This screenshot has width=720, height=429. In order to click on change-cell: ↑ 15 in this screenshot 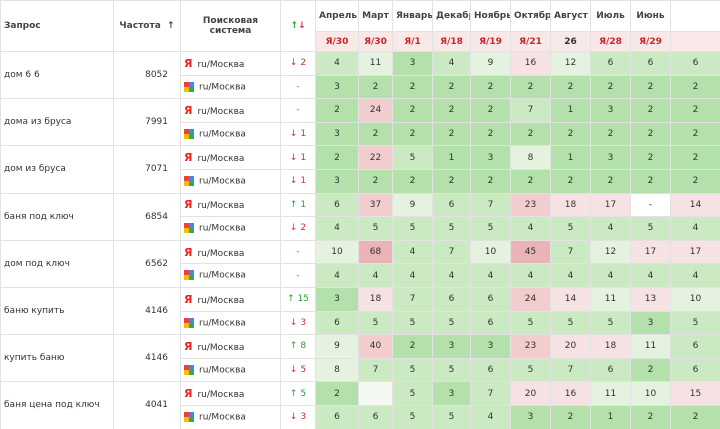, I will do `click(298, 299)`.